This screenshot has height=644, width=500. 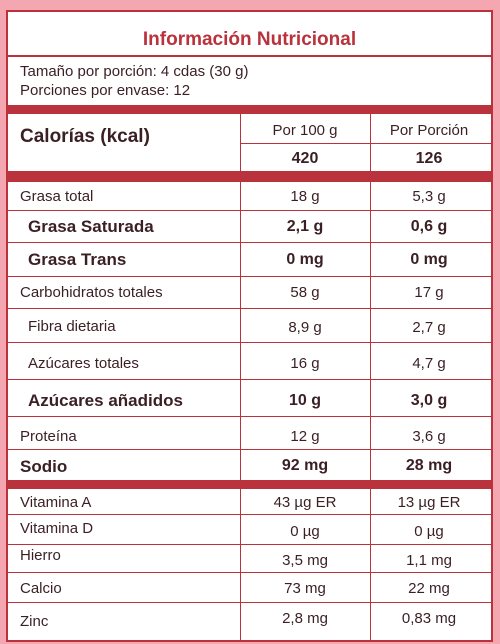 I want to click on servings-per-container: Porciones por envase: 12, so click(x=105, y=90).